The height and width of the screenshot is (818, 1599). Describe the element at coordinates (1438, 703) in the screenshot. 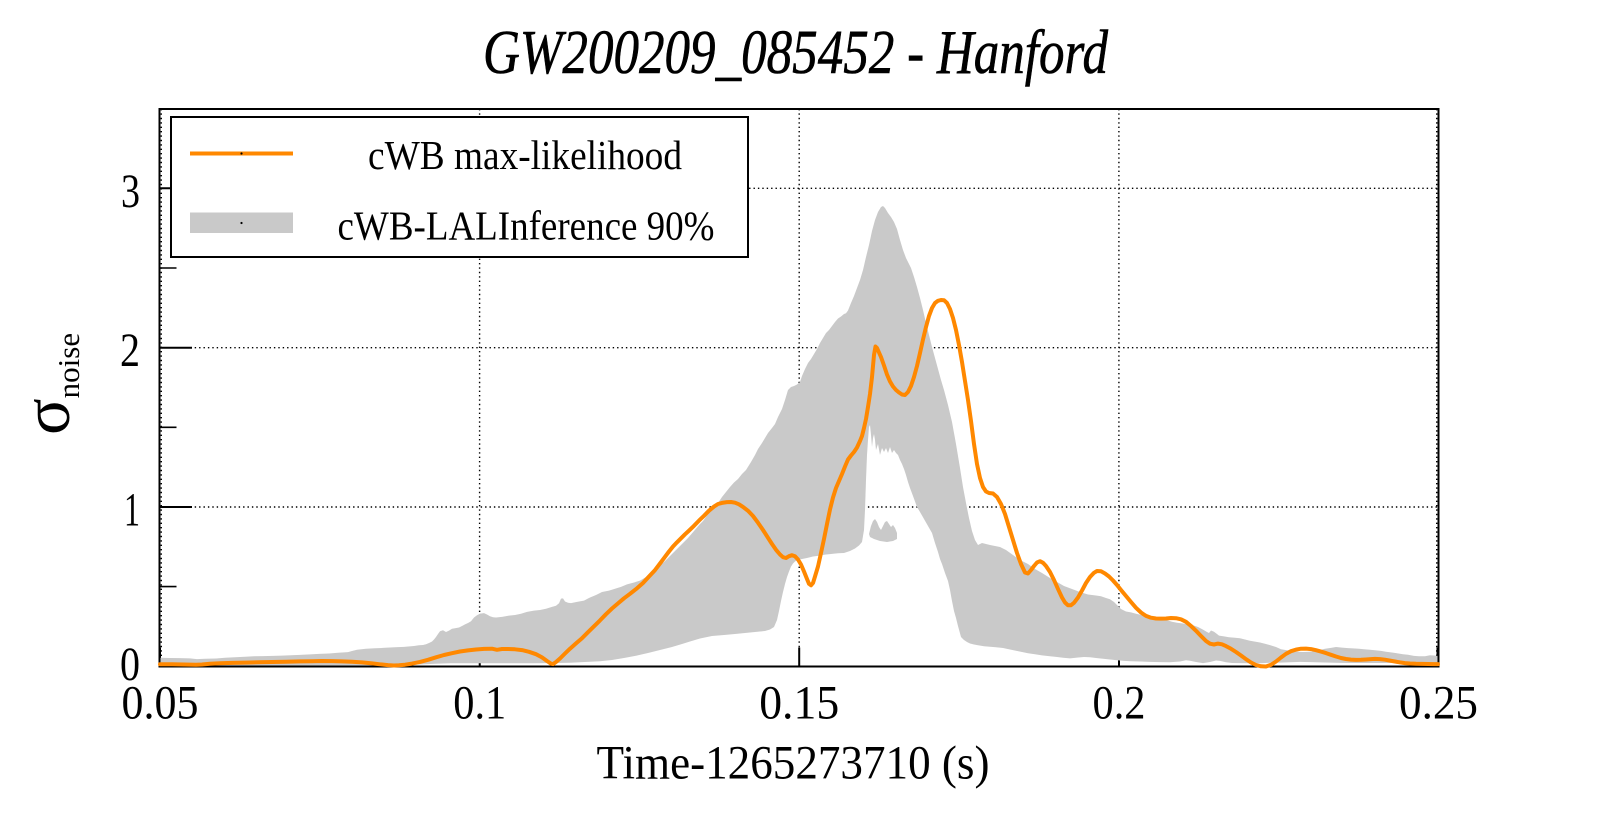

I see `svg-text: 0.25` at that location.